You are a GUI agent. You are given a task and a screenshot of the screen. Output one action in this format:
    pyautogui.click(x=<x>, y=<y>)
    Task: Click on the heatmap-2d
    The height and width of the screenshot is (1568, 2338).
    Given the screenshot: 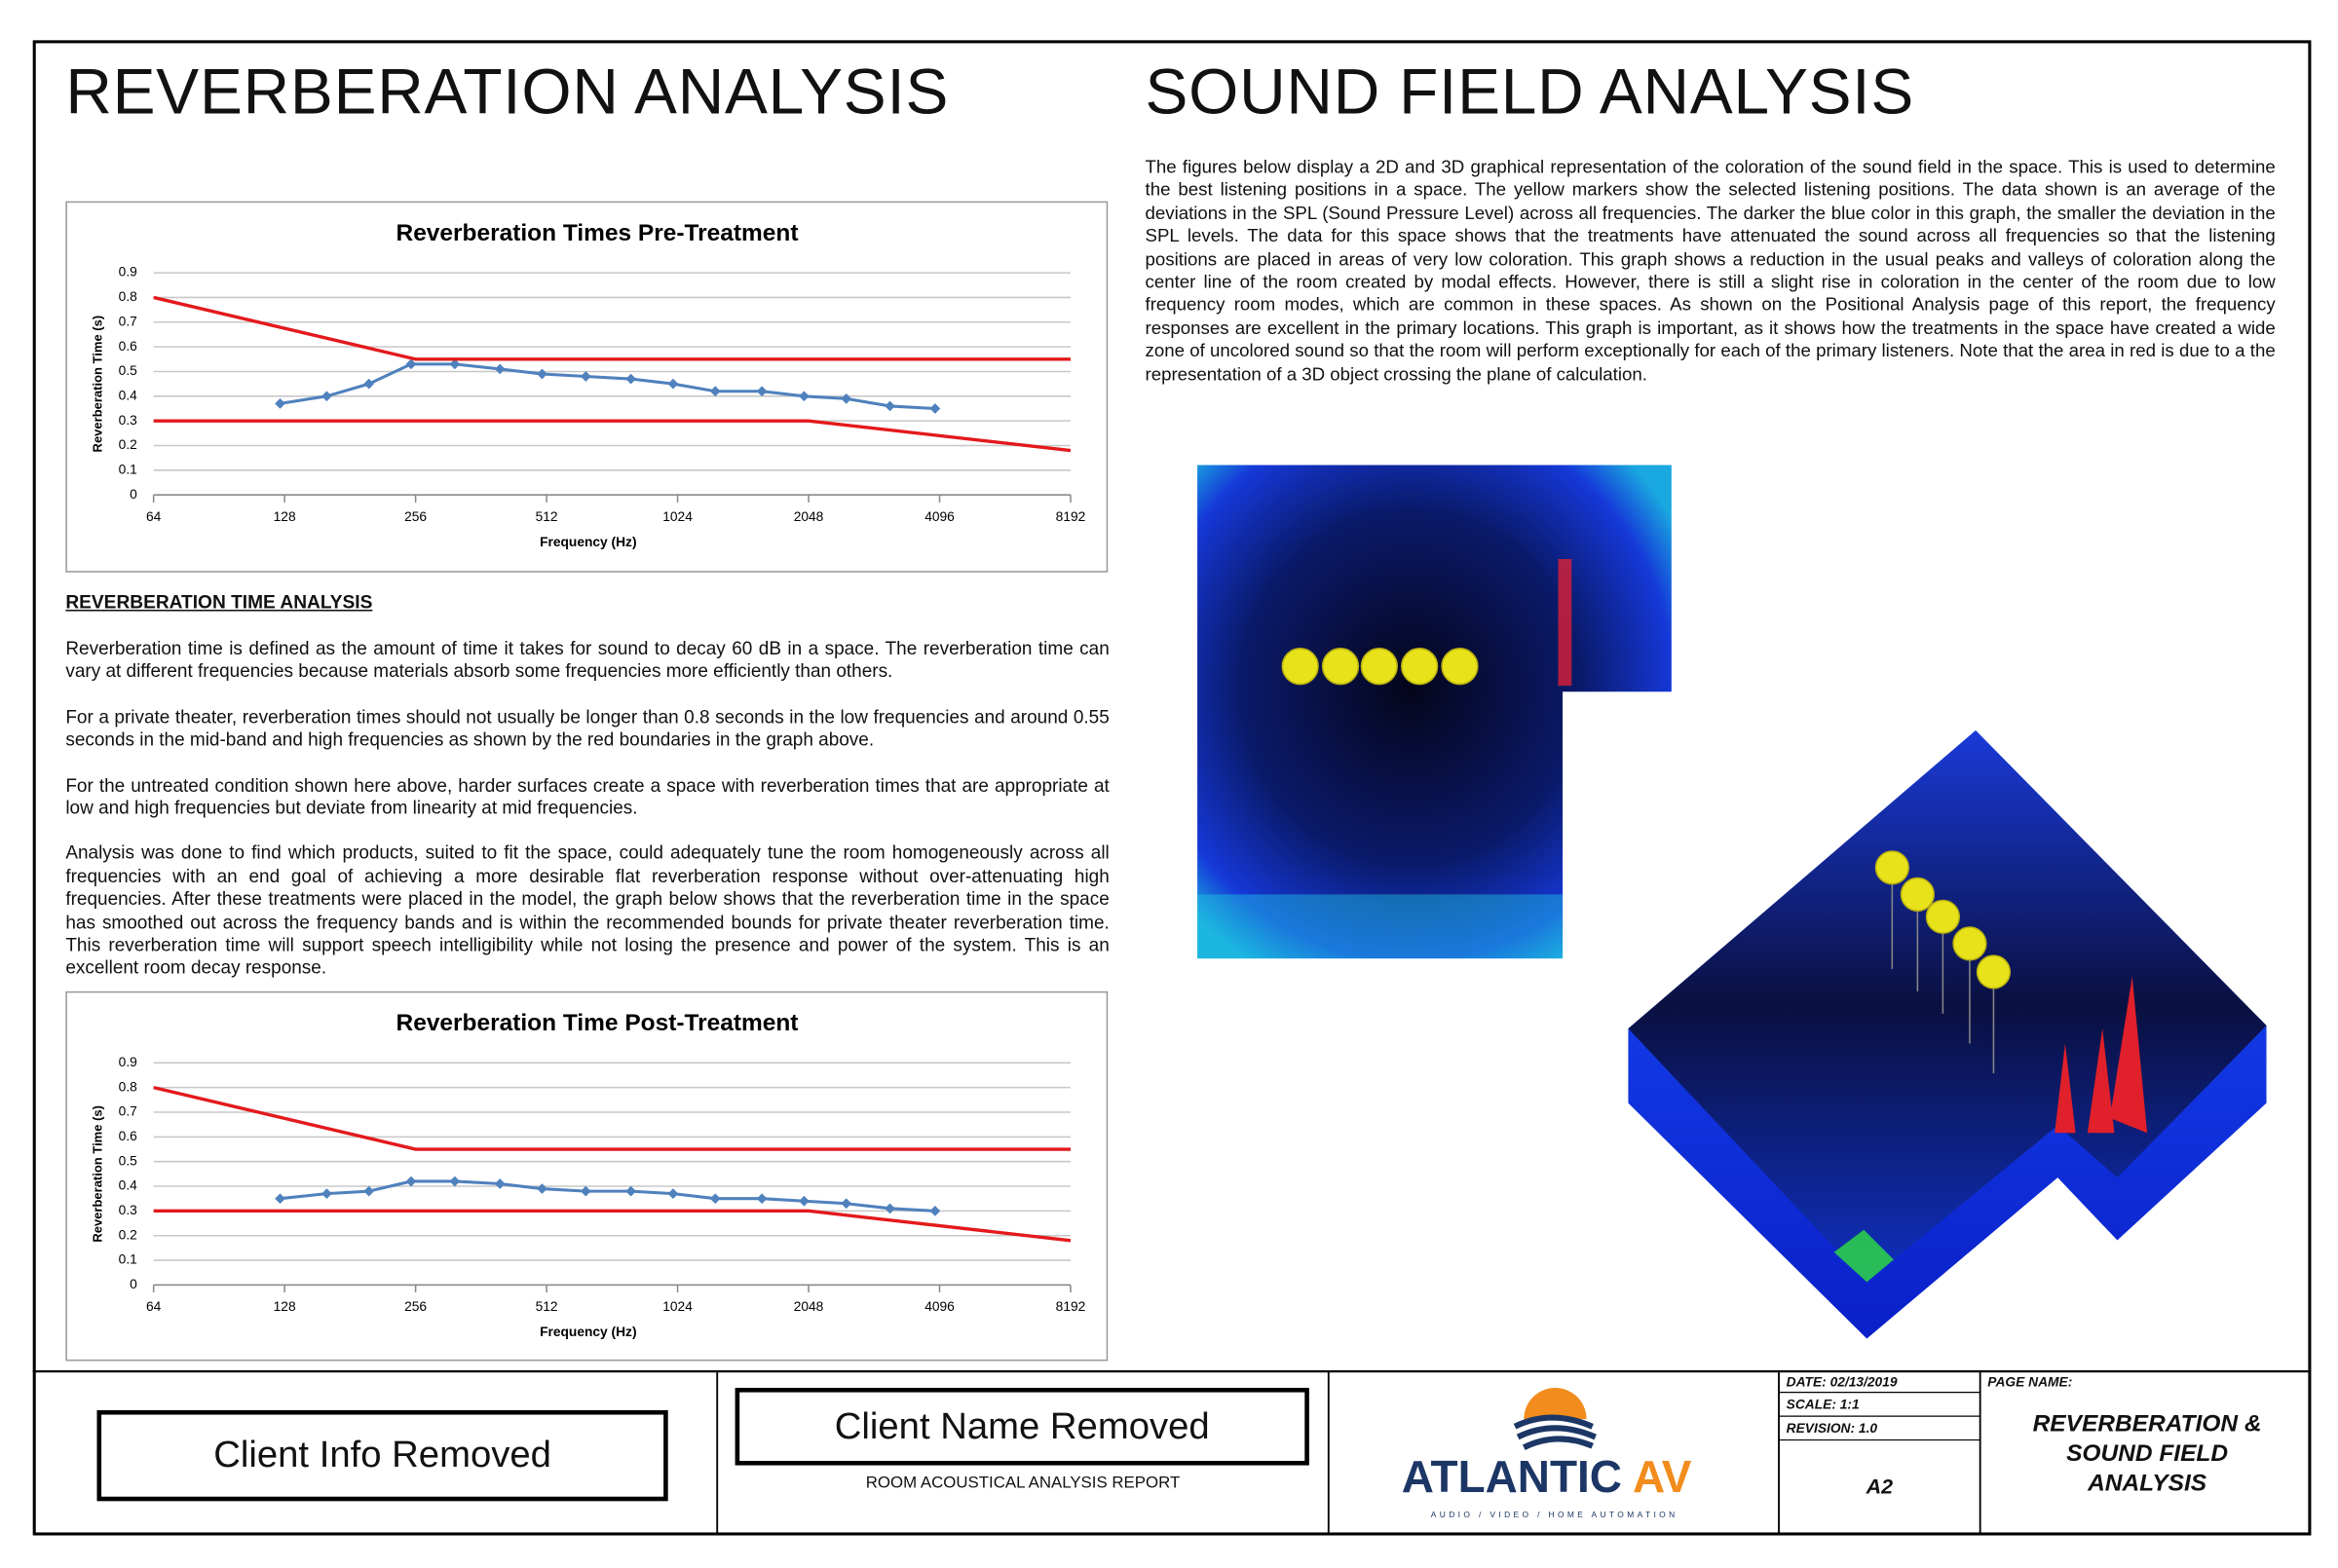 What is the action you would take?
    pyautogui.click(x=1434, y=712)
    